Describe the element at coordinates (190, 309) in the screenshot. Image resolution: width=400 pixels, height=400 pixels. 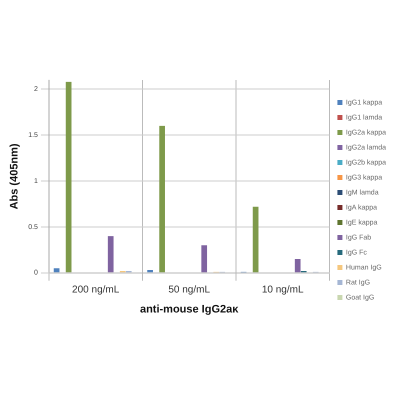
I see `x-axis-title: anti-mouse IgG2aκ` at that location.